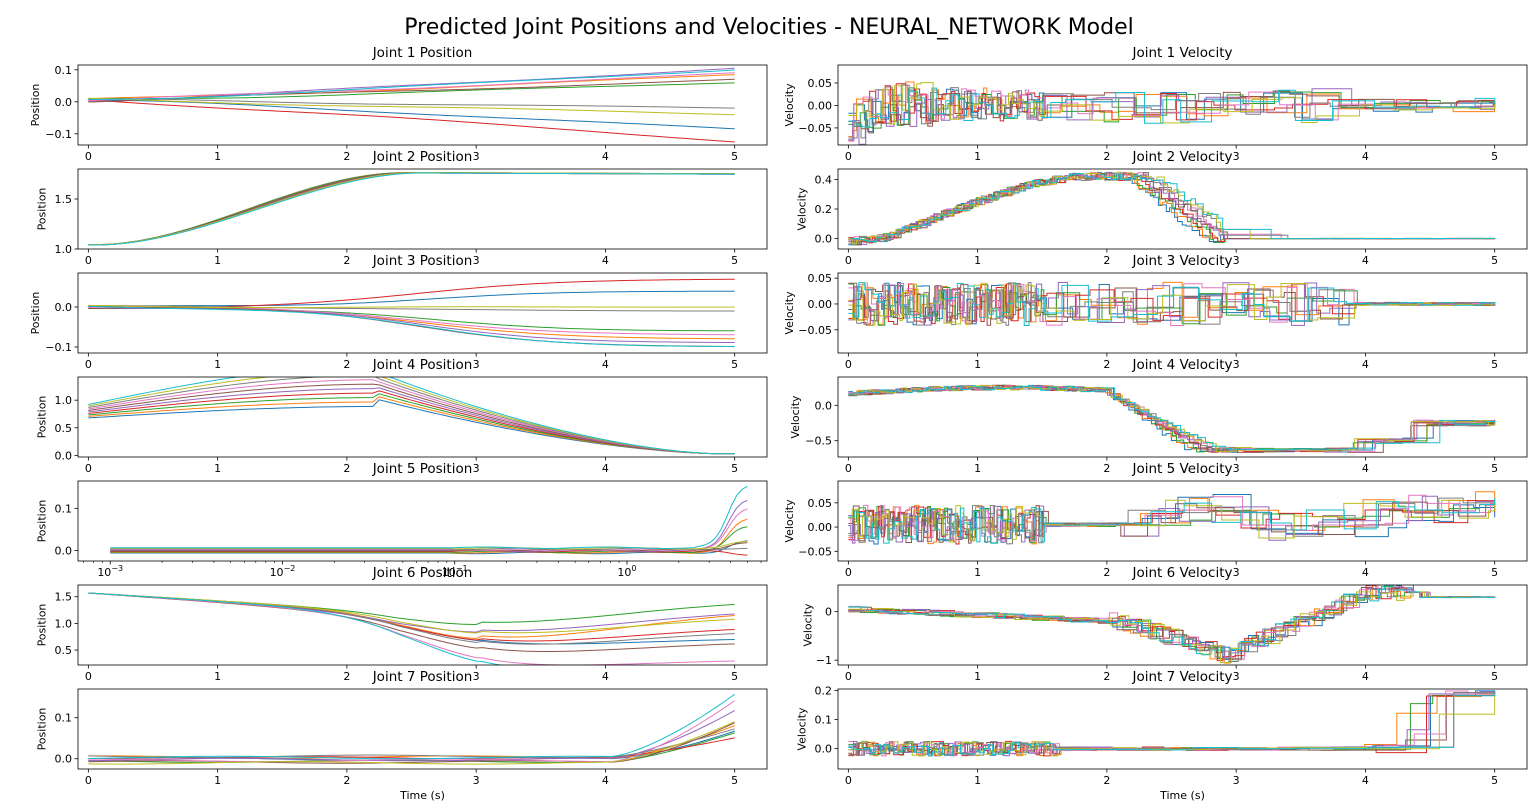 The width and height of the screenshot is (1539, 810). What do you see at coordinates (422, 677) in the screenshot?
I see `subplot-title: Joint 7 Position` at bounding box center [422, 677].